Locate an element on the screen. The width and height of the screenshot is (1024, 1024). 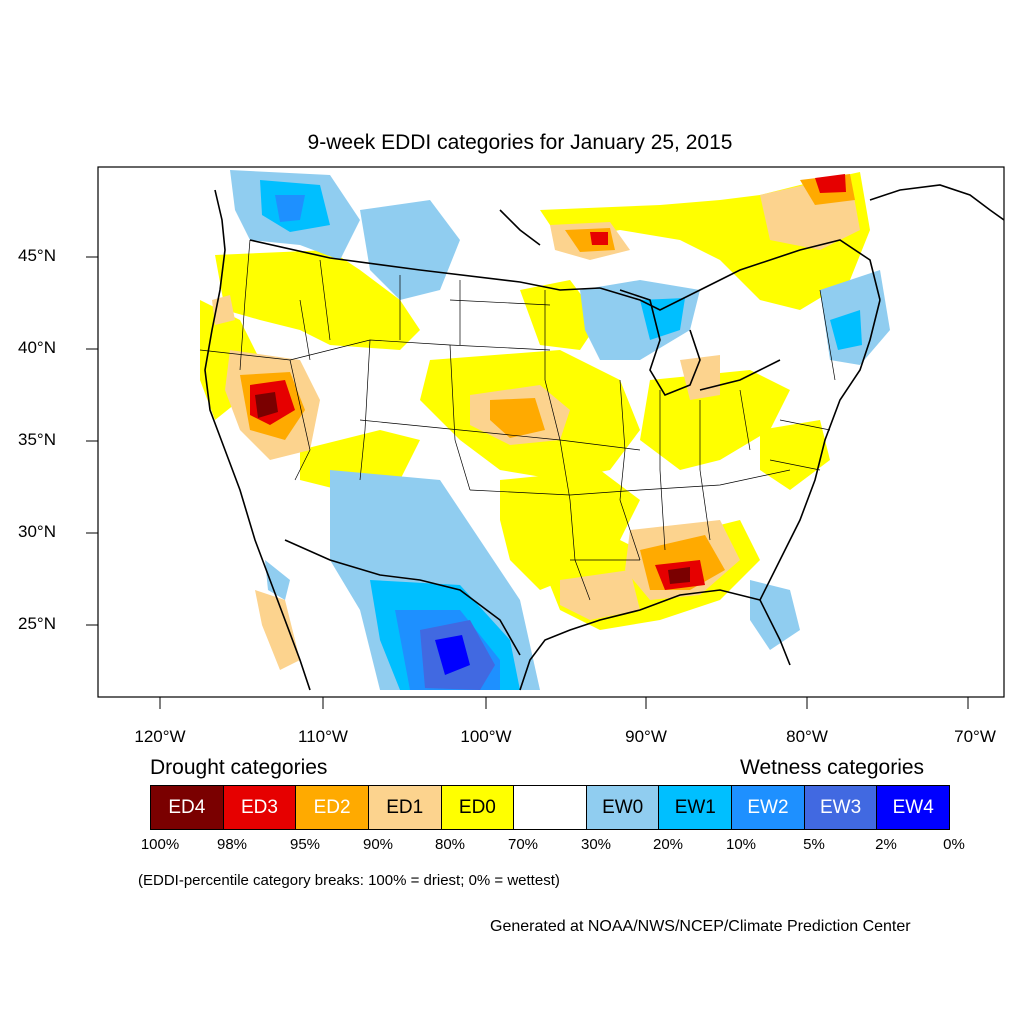
legend-label: ED2 is located at coordinates (332, 807).